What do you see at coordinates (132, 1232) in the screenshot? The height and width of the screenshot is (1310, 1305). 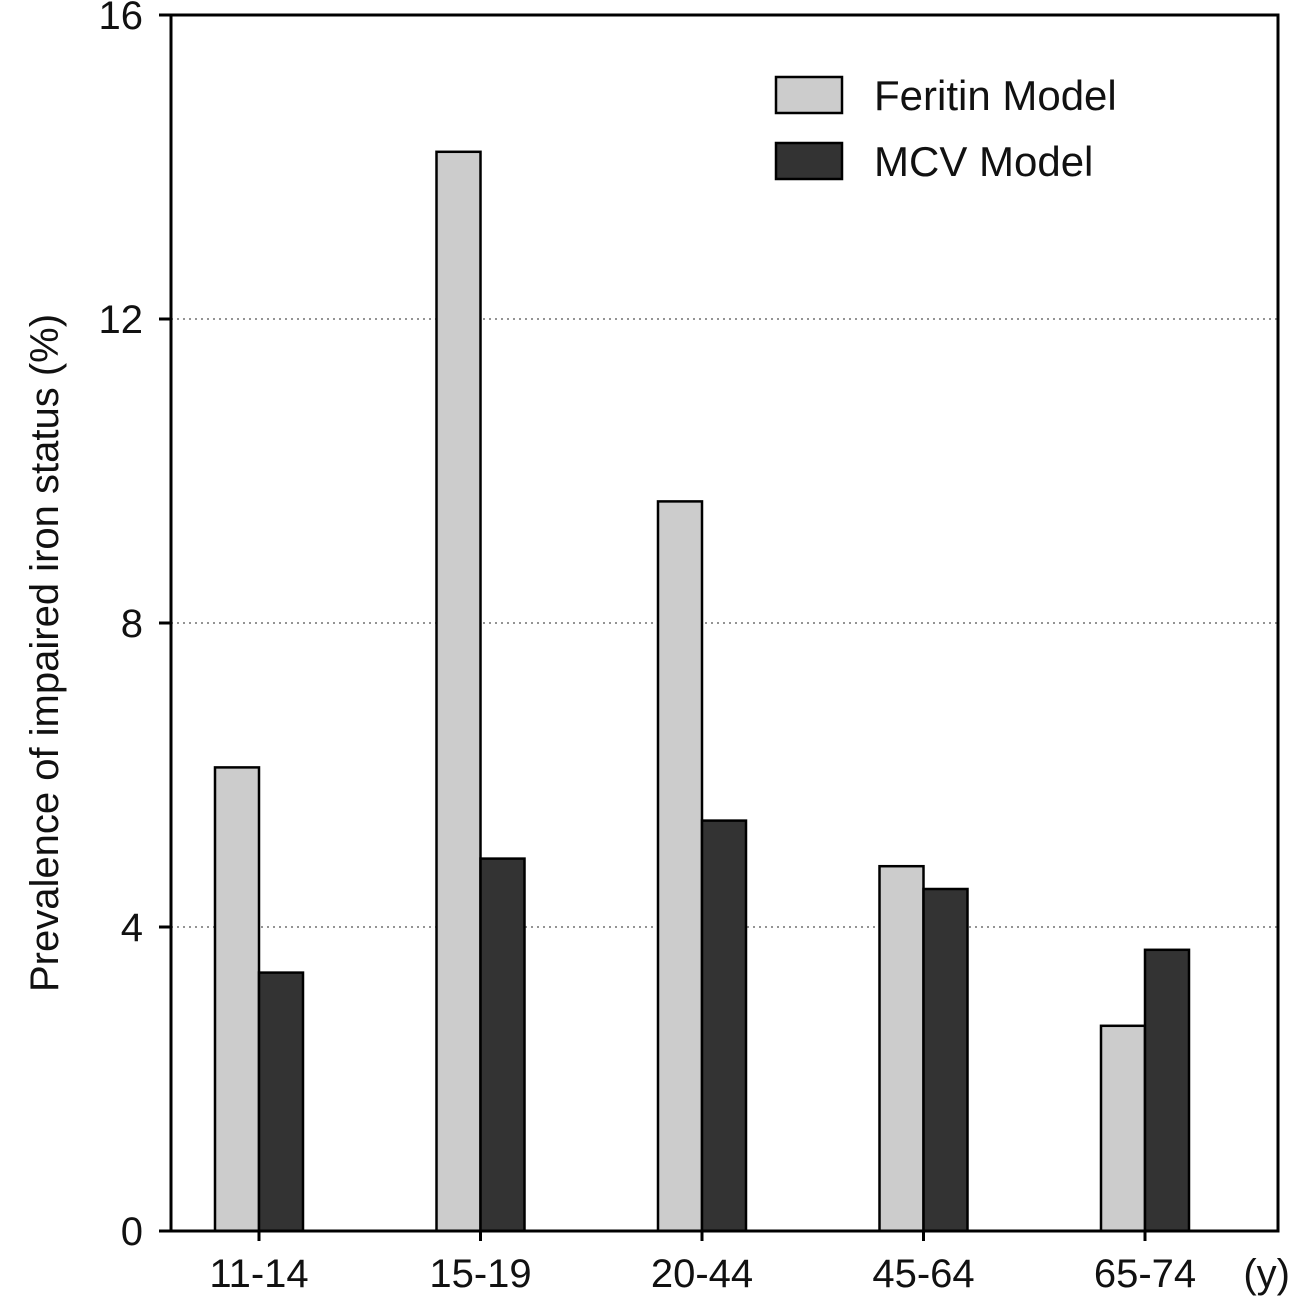 I see `y-tick-label: 0` at bounding box center [132, 1232].